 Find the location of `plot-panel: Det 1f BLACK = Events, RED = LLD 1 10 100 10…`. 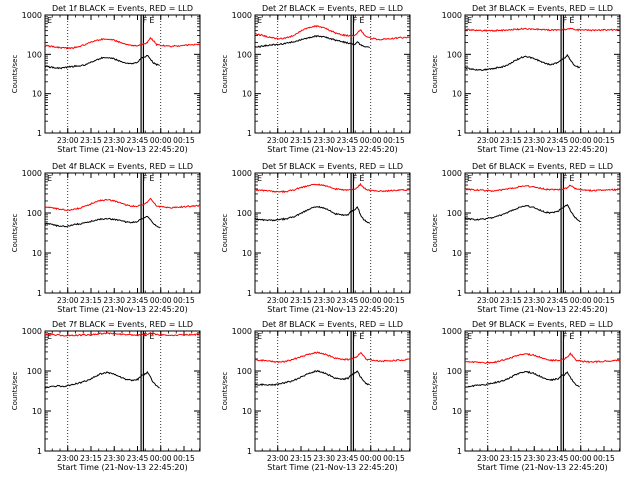

plot-panel: Det 1f BLACK = Events, RED = LLD 1 10 100 10… is located at coordinates (106, 79).